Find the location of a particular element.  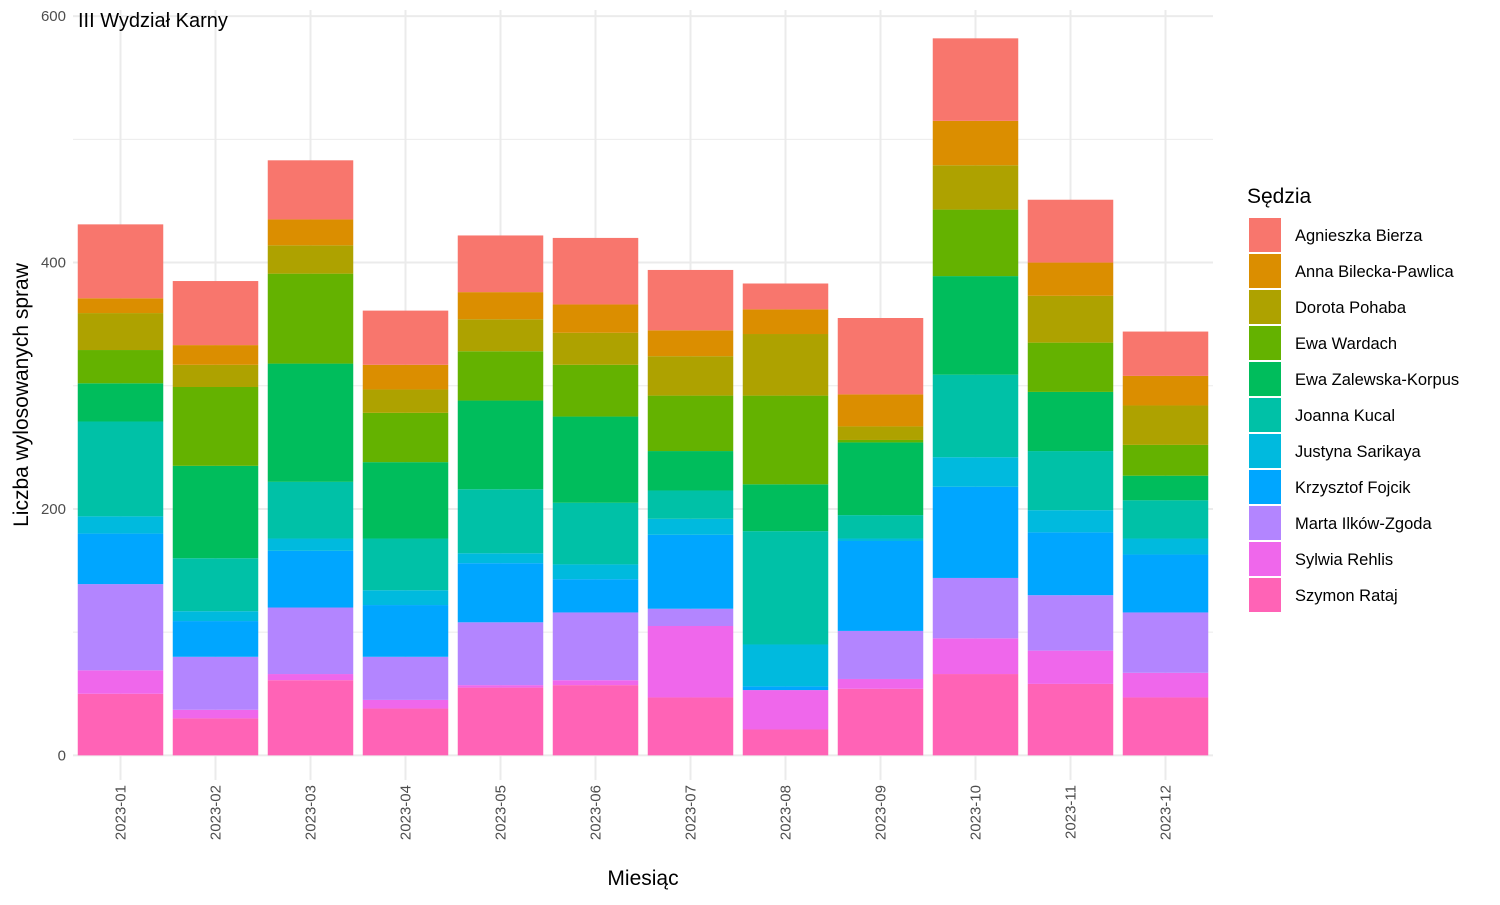

chart-title: III Wydział Karny is located at coordinates (153, 21).